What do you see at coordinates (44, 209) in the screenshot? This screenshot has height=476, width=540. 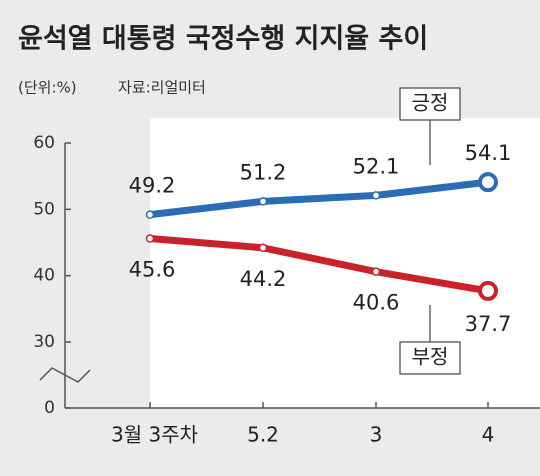 I see `y-tick-label: 50` at bounding box center [44, 209].